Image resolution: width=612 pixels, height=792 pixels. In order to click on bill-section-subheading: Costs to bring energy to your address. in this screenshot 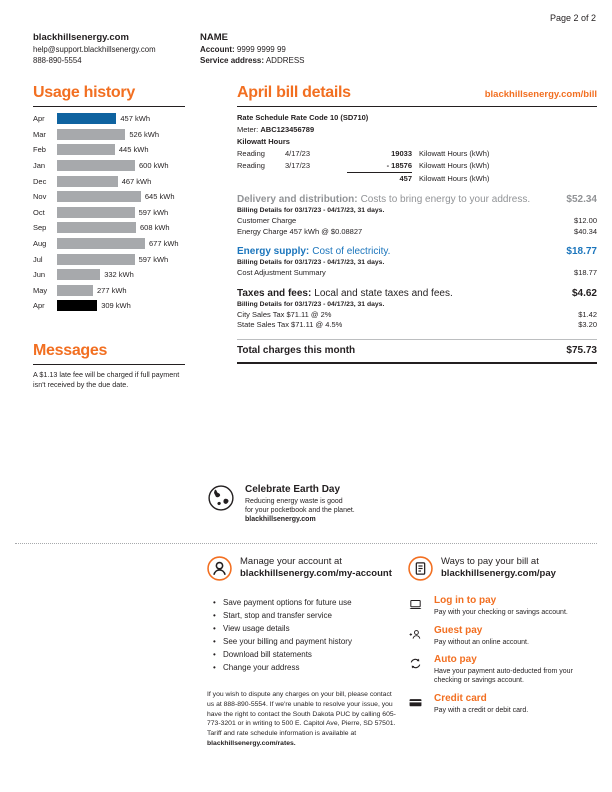, I will do `click(445, 199)`.